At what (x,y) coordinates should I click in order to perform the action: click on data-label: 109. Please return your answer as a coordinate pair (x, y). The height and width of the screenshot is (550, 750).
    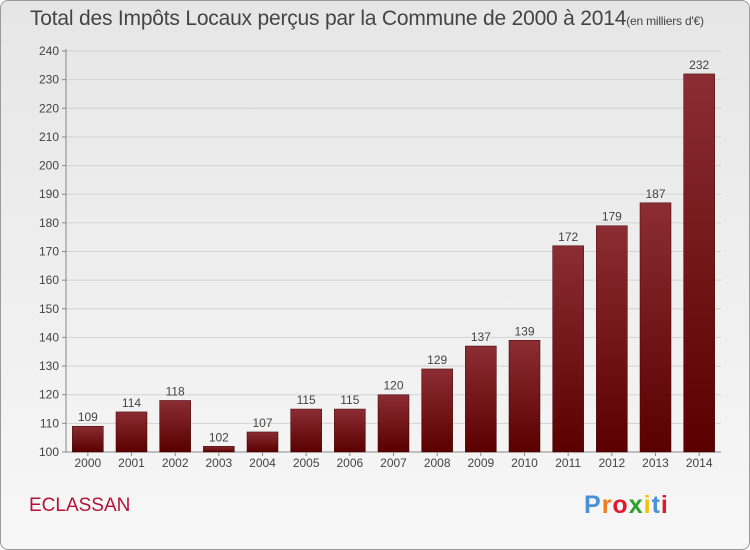
    Looking at the image, I should click on (88, 417).